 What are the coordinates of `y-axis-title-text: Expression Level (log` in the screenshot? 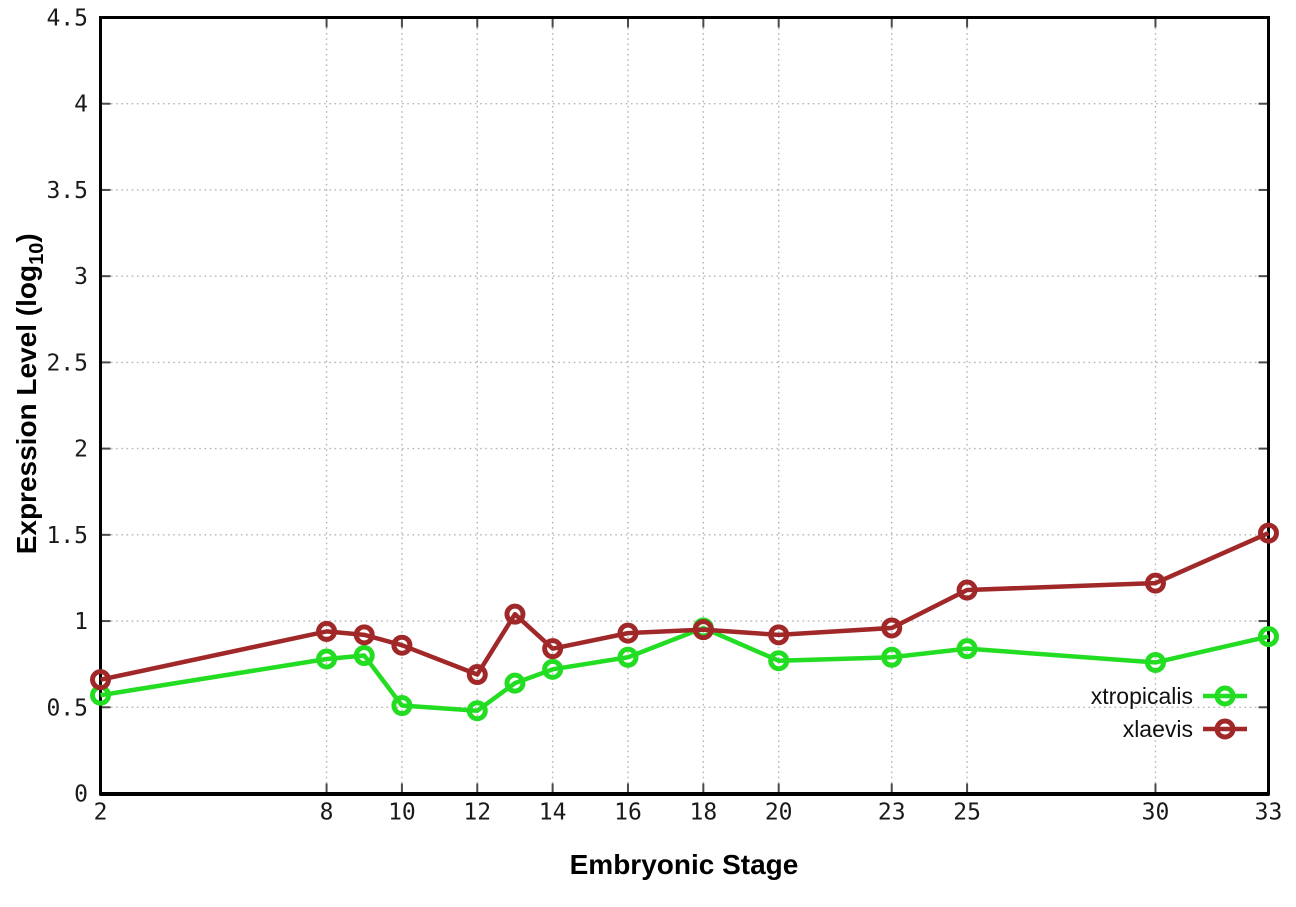 It's located at (27, 409).